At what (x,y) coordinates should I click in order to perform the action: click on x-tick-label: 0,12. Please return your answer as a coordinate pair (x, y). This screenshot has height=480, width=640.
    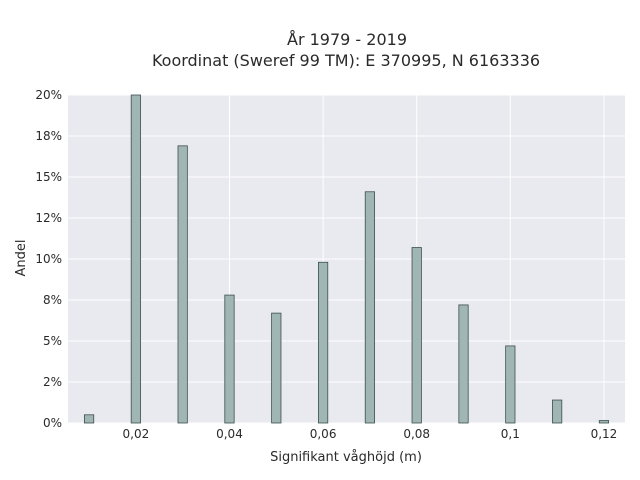
    Looking at the image, I should click on (604, 434).